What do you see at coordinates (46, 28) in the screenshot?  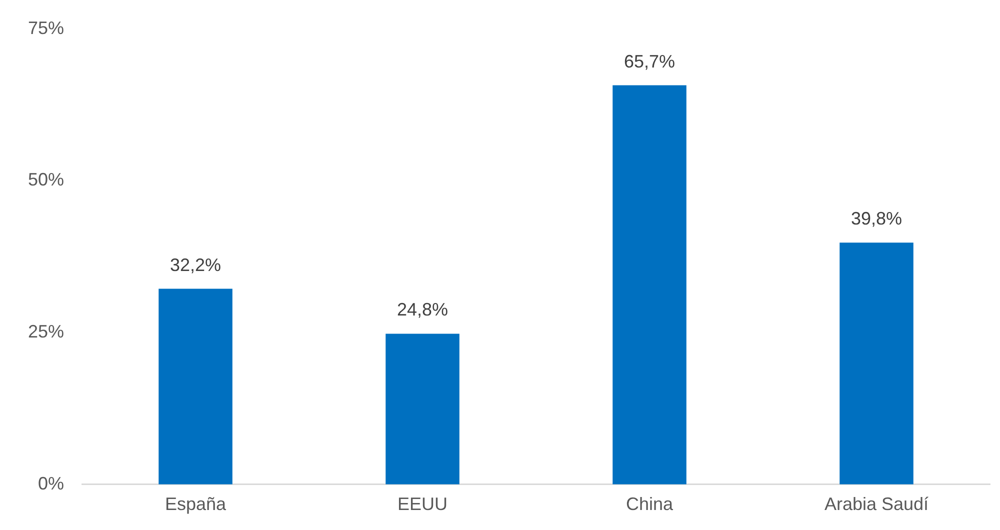 I see `y-tick-label: 75%` at bounding box center [46, 28].